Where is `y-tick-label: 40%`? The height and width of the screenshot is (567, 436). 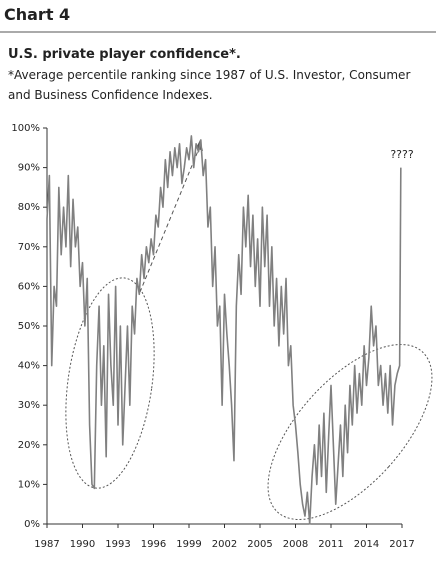
y-tick-label: 40% is located at coordinates (29, 366).